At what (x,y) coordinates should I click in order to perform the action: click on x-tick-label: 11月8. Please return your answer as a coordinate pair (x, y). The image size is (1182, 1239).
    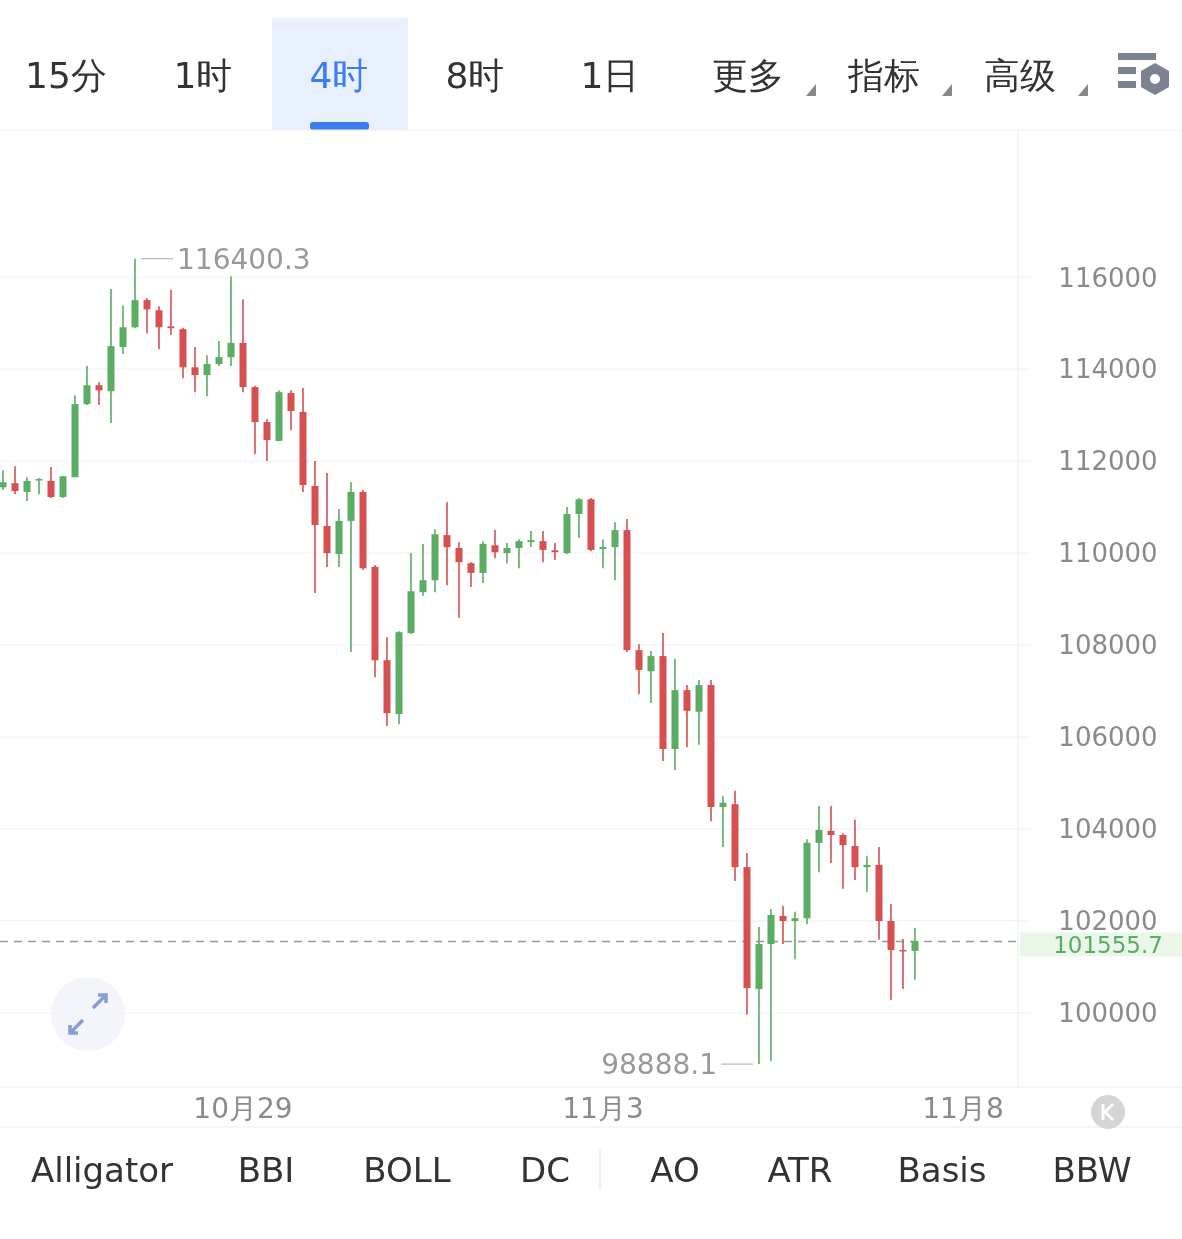
    Looking at the image, I should click on (963, 1109).